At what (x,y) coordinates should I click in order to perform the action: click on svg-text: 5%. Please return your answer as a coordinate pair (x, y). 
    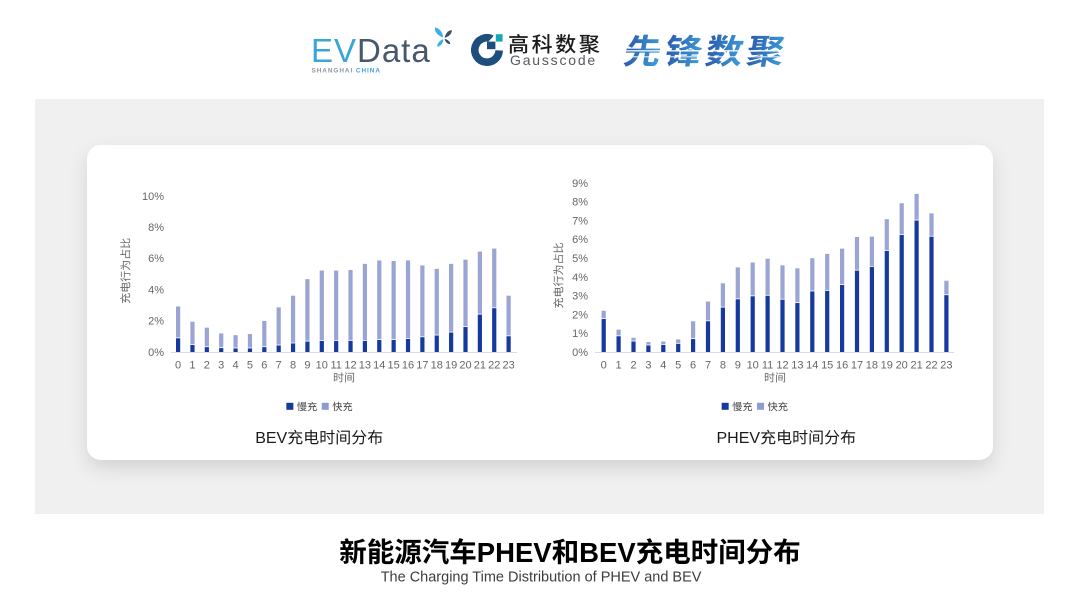
    Looking at the image, I should click on (580, 259).